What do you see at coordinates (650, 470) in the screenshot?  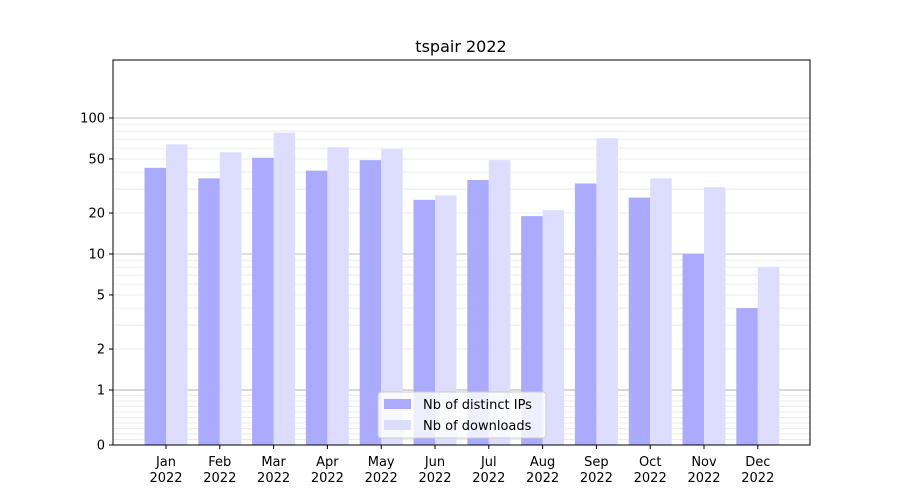 I see `x-tick-label: Oct 2022` at bounding box center [650, 470].